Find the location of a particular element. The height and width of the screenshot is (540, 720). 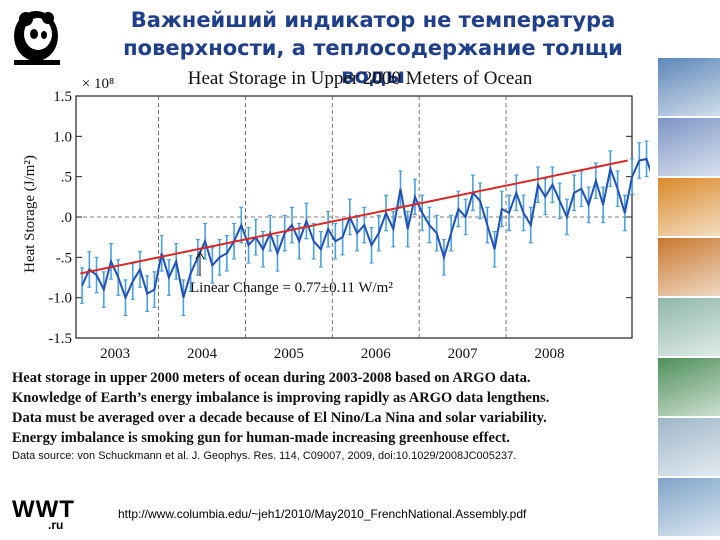

x-tick-label: 2005 is located at coordinates (289, 354).